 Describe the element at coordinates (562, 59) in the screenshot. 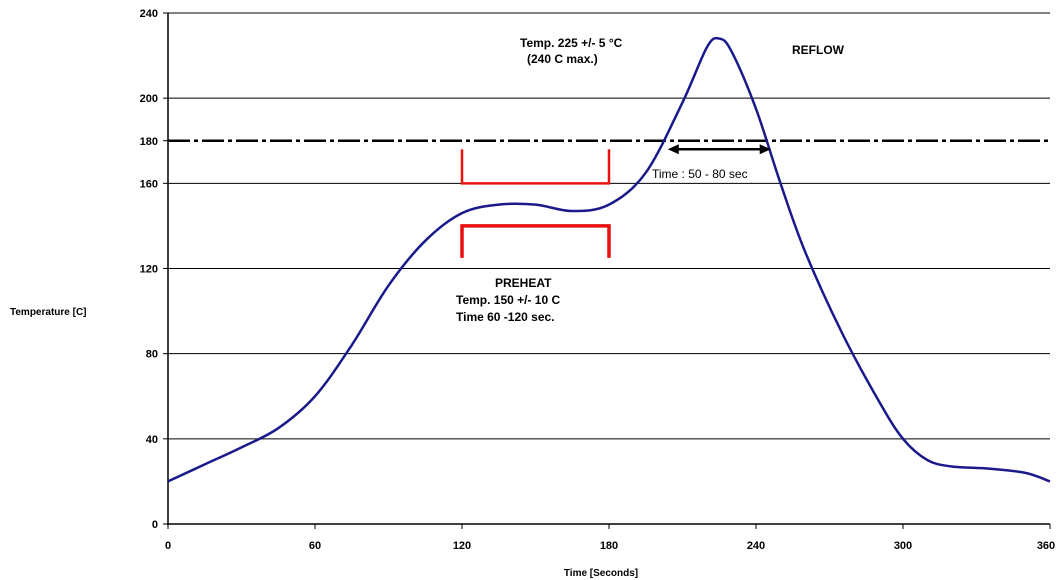

I see `peak-max-annotation: (240 C max.)` at that location.